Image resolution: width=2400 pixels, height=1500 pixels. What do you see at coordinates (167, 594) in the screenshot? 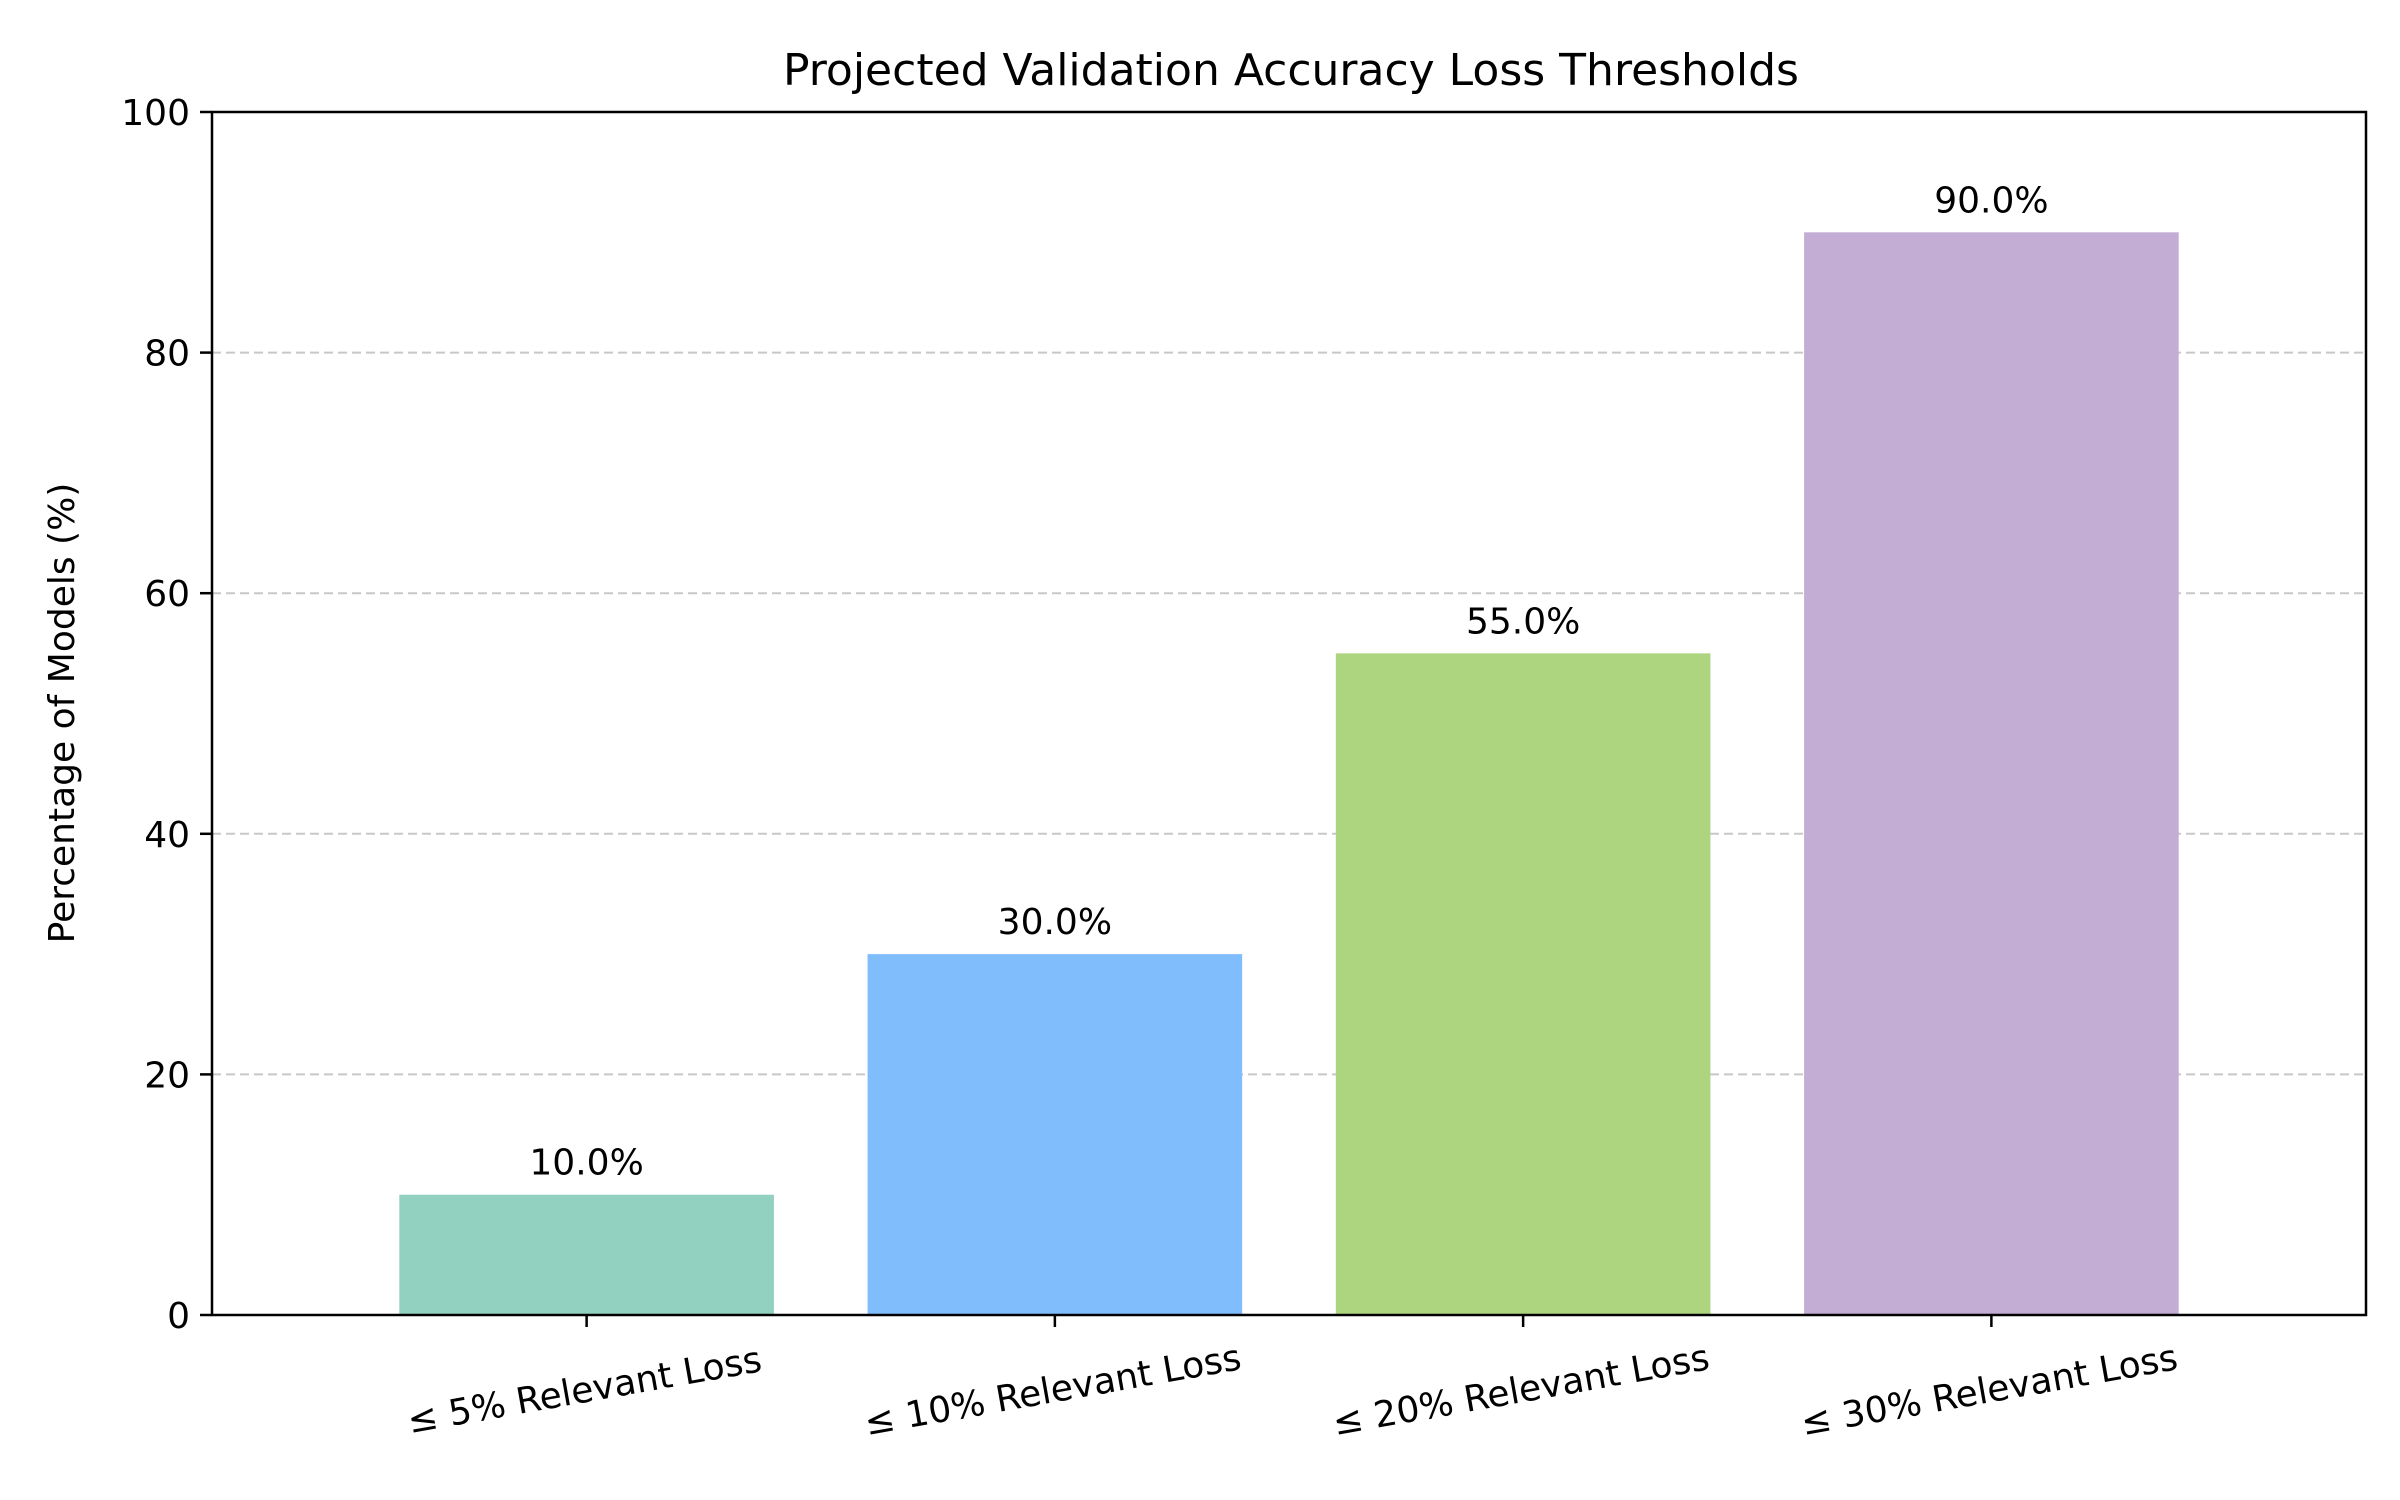
I see `y-tick-label: 60` at bounding box center [167, 594].